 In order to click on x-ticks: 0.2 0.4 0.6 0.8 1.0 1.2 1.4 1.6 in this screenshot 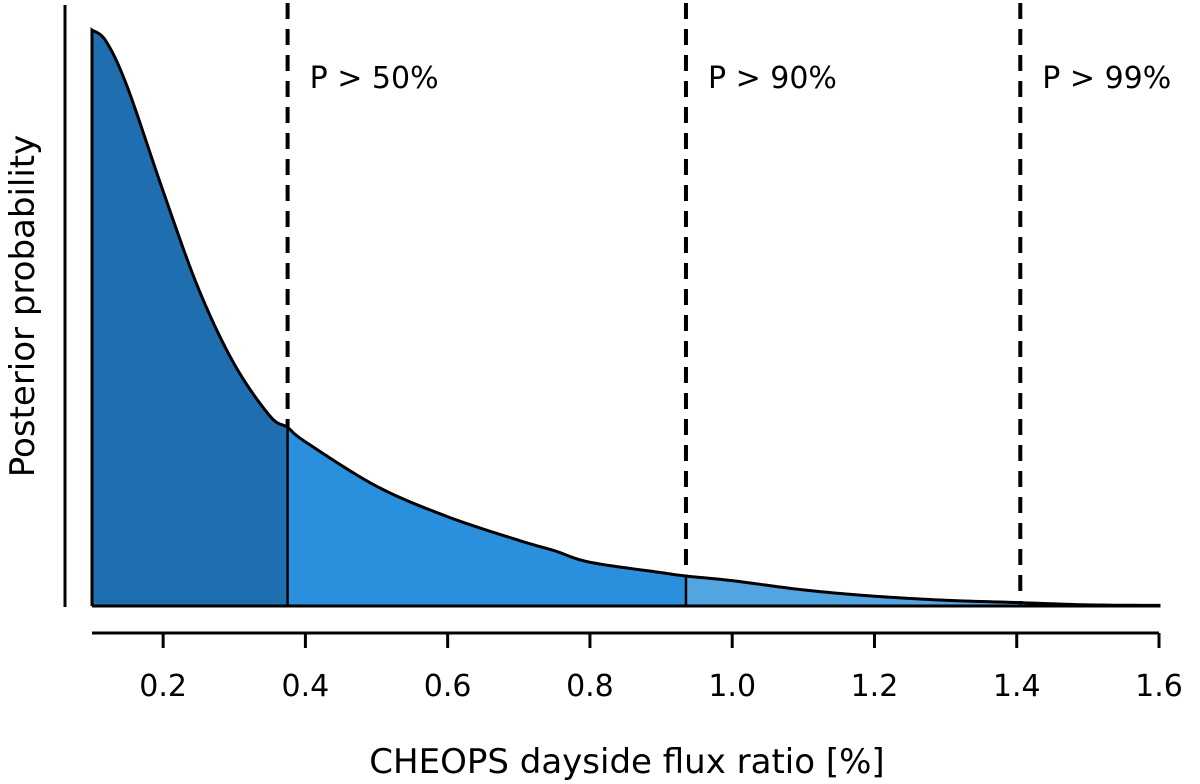, I will do `click(661, 668)`.